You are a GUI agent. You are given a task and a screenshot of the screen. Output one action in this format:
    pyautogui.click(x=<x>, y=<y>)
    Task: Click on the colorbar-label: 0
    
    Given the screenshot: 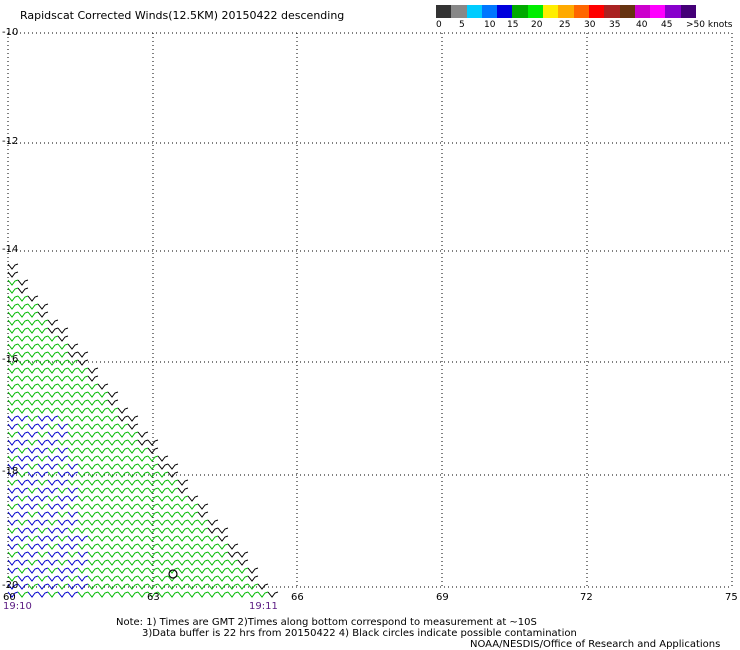 What is the action you would take?
    pyautogui.click(x=439, y=25)
    